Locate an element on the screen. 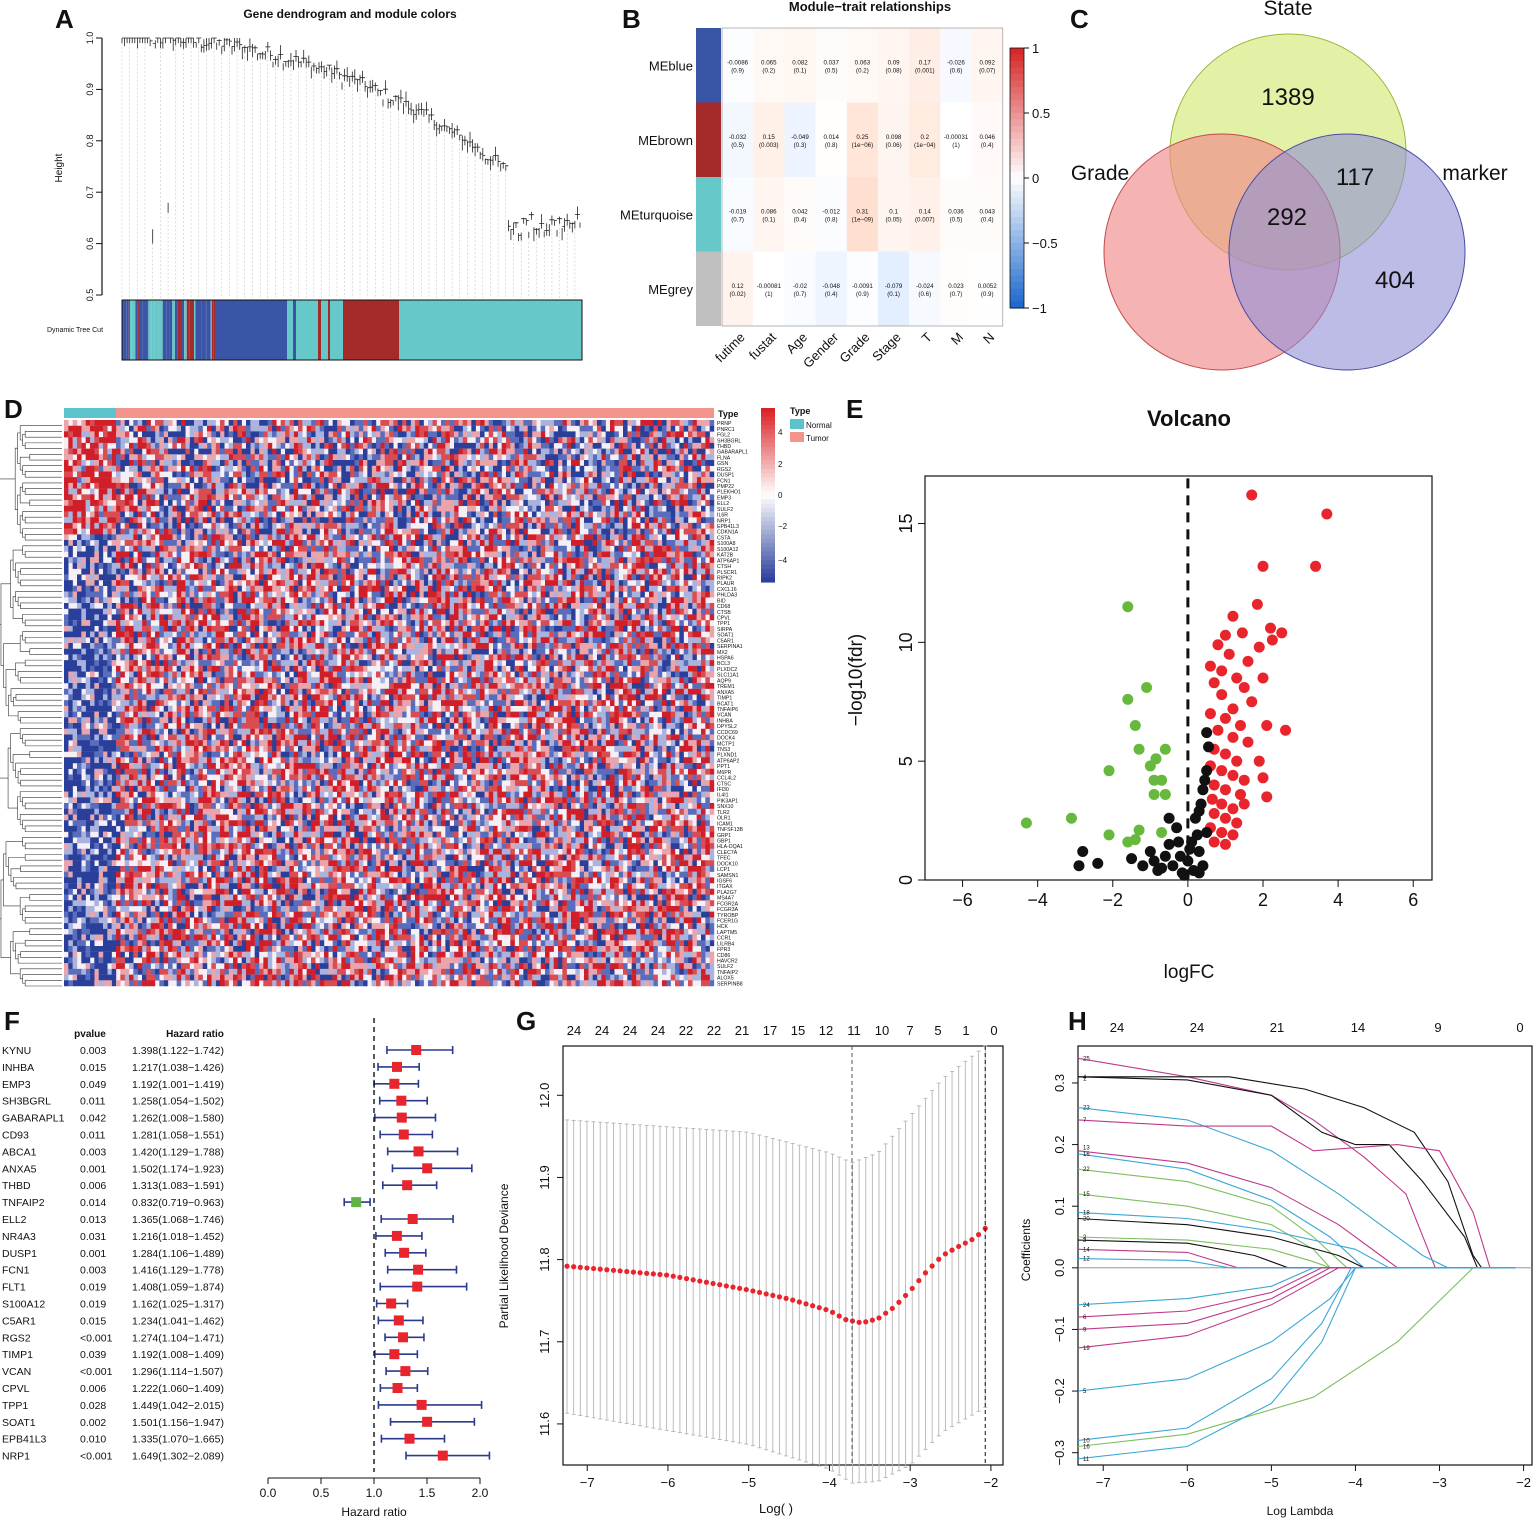 The width and height of the screenshot is (1536, 1521). f-hr-label: 1.222(1.060−1.409) is located at coordinates (178, 1389).